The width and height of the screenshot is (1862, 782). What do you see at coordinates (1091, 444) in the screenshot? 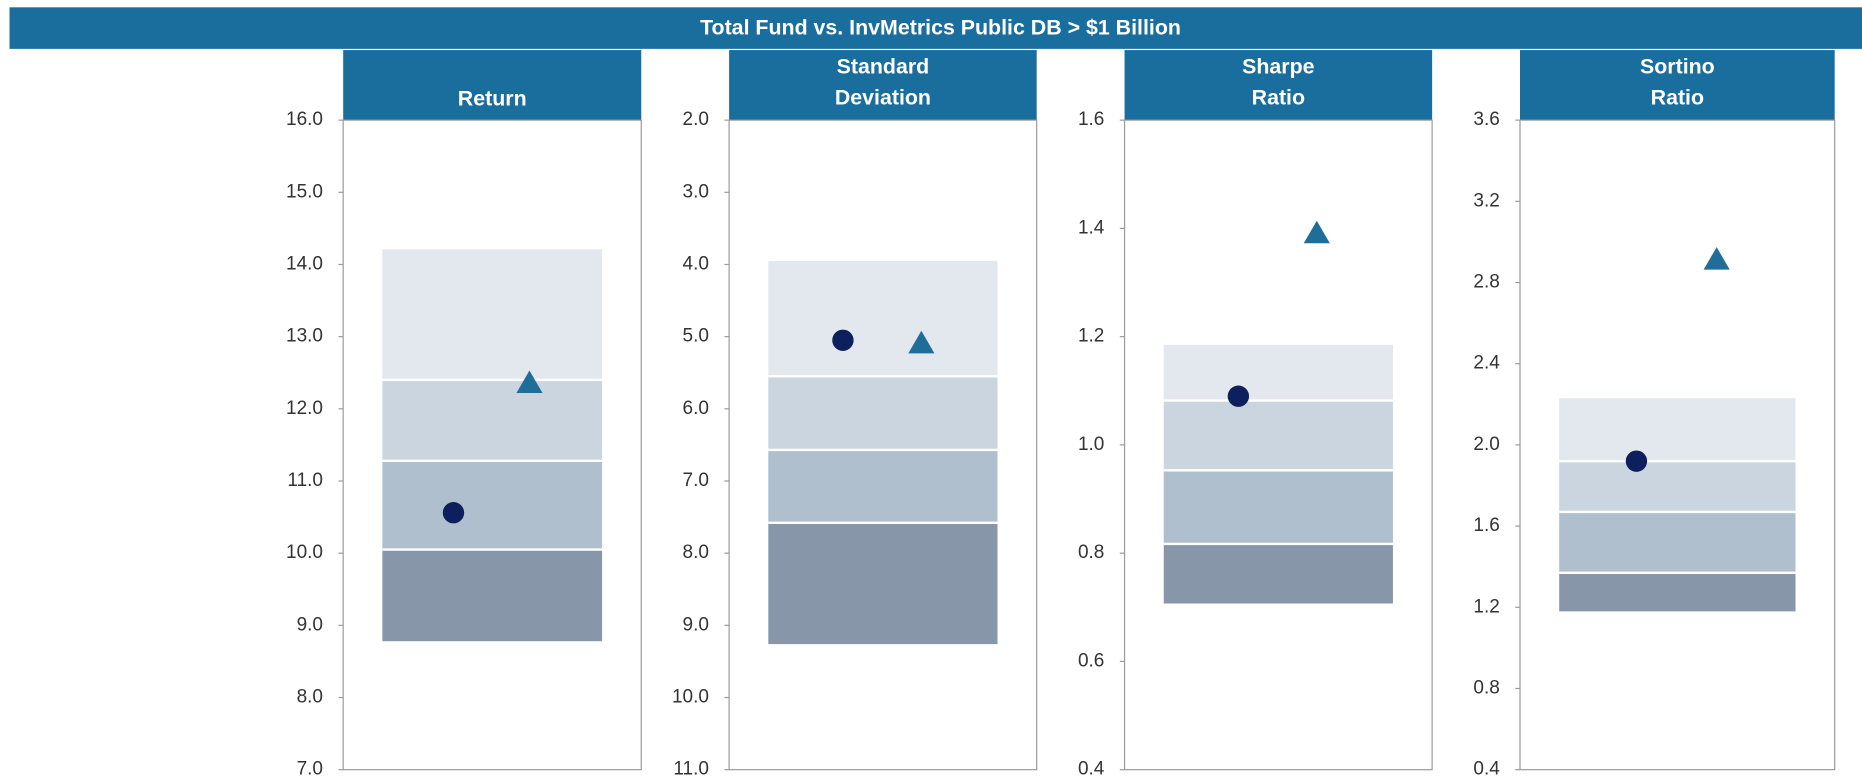
I see `y-tick-label: 1.0` at bounding box center [1091, 444].